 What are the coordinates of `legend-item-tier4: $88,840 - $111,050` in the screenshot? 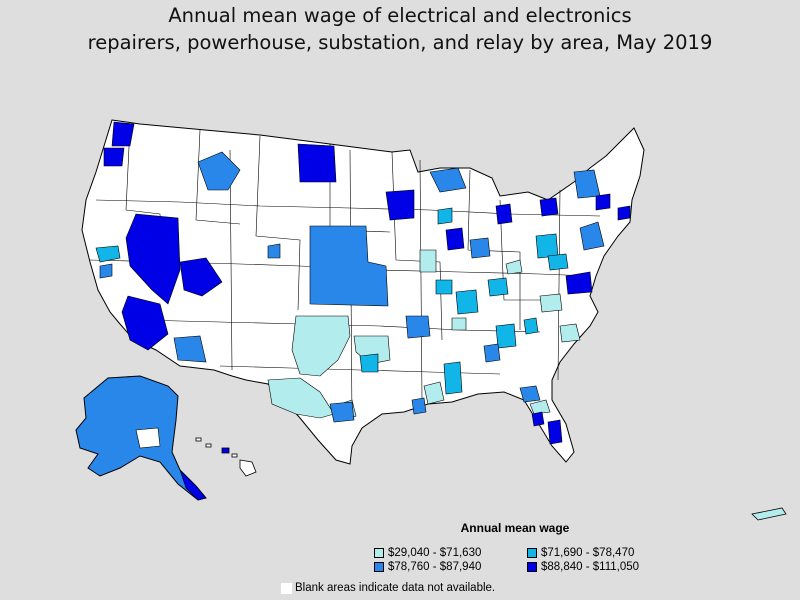 It's located at (583, 567).